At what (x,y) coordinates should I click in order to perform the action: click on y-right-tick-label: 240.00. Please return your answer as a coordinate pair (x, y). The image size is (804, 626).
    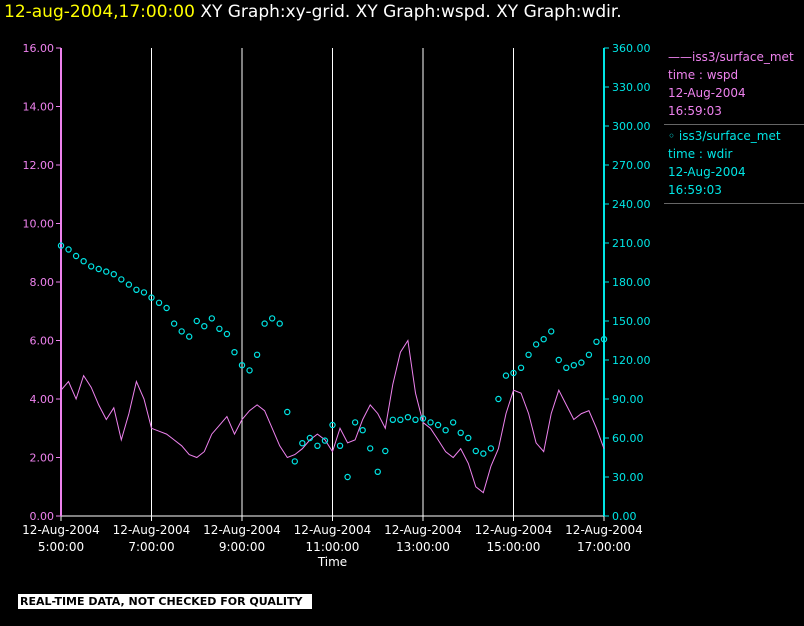
    Looking at the image, I should click on (631, 204).